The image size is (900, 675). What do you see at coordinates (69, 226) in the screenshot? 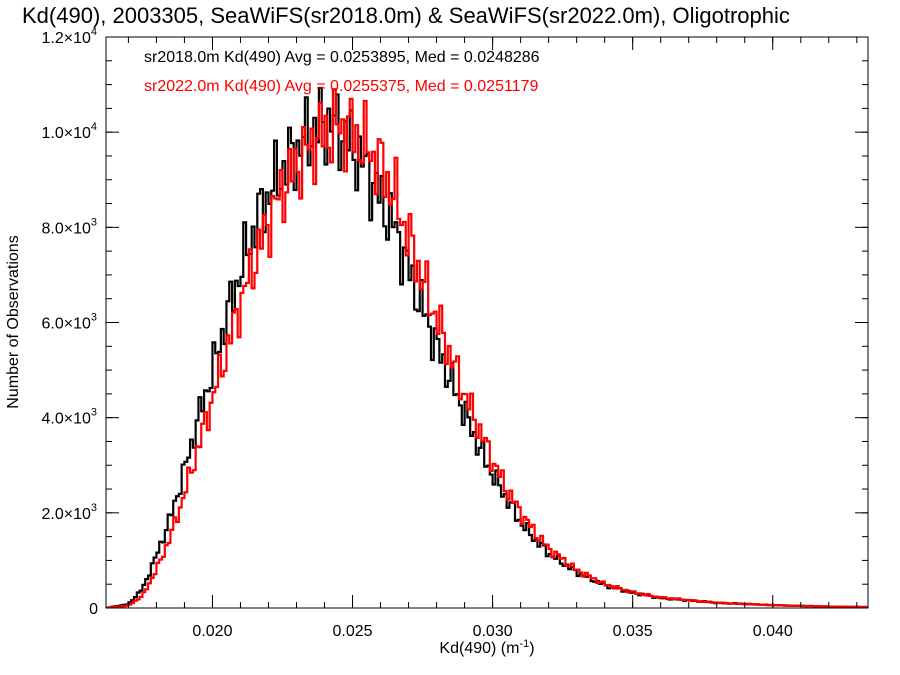
I see `y-tick-label: 8.0×10³` at bounding box center [69, 226].